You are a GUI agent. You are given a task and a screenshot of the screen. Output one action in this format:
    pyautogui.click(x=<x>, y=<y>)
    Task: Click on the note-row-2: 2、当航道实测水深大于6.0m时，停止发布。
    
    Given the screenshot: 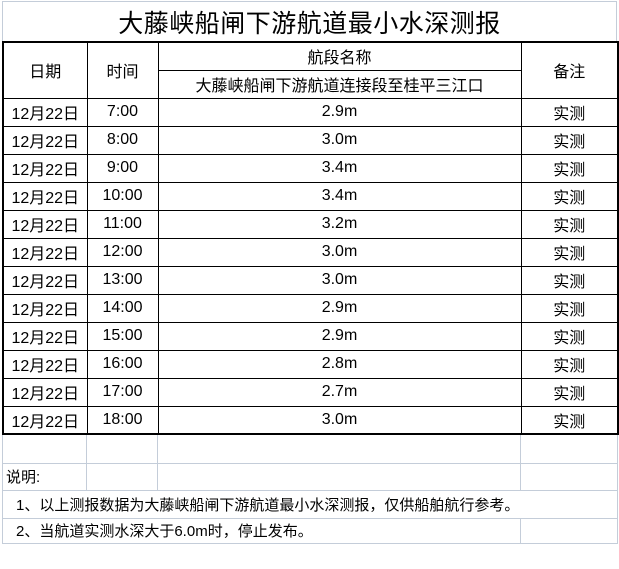 What is the action you would take?
    pyautogui.click(x=310, y=530)
    